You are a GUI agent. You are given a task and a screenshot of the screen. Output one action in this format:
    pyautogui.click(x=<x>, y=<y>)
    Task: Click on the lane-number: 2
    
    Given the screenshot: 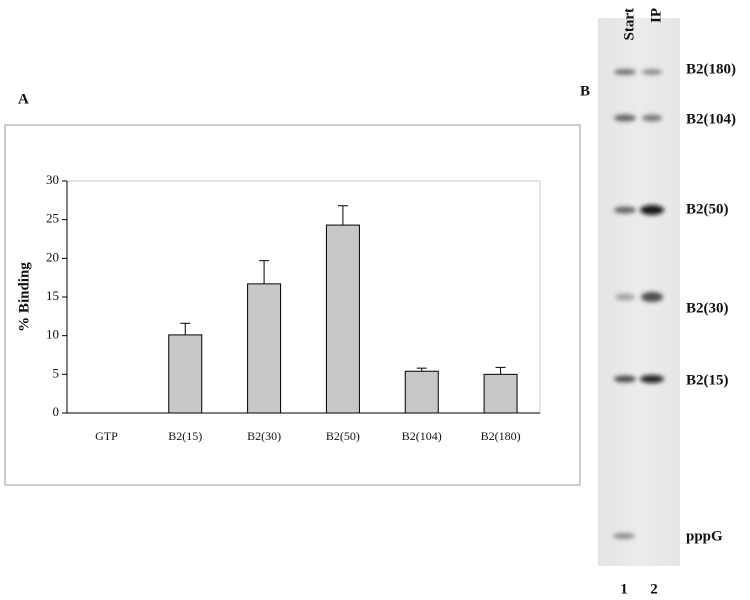 What is the action you would take?
    pyautogui.click(x=654, y=589)
    